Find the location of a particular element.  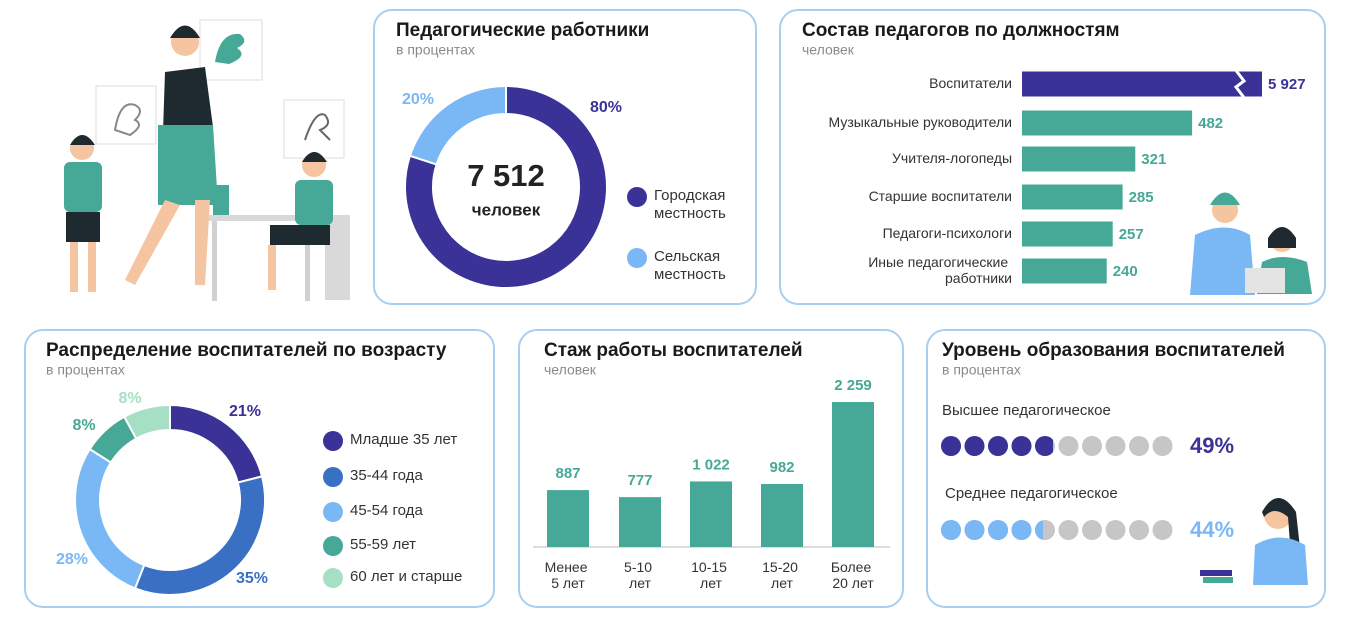

total-text: человек is located at coordinates (506, 209).